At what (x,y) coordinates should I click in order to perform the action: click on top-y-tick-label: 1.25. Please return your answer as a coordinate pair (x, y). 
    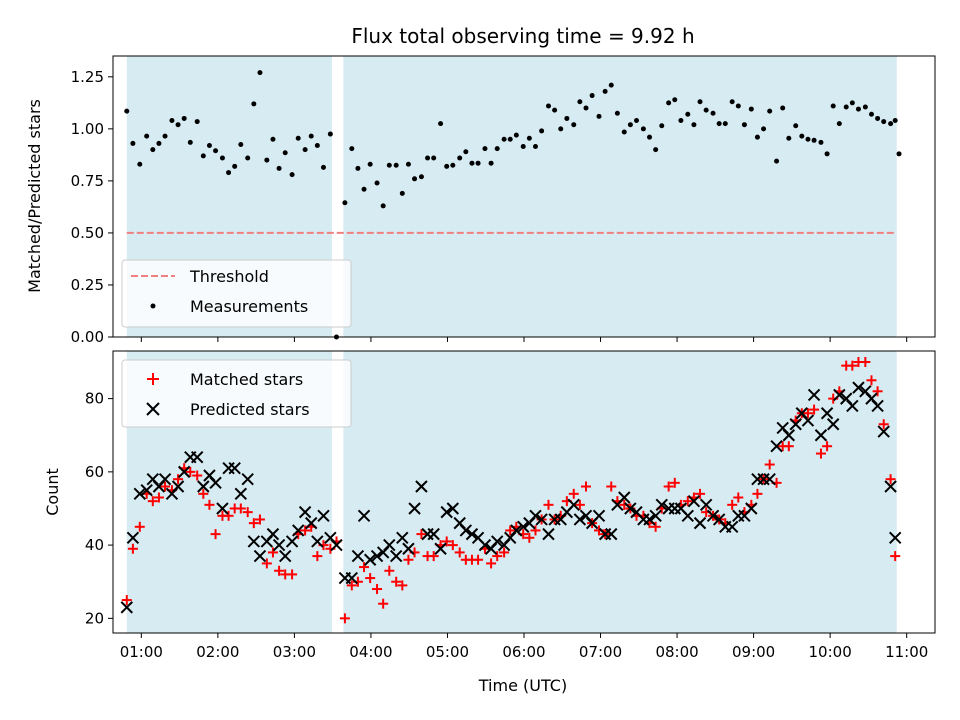
    Looking at the image, I should click on (87, 77).